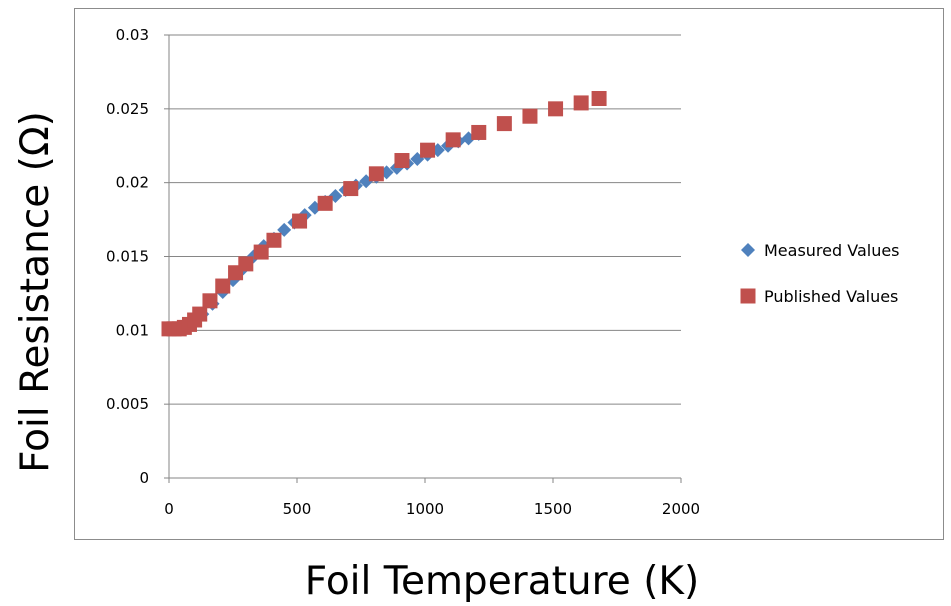 This screenshot has height=606, width=951. Describe the element at coordinates (169, 509) in the screenshot. I see `x-tick-label: 0` at that location.